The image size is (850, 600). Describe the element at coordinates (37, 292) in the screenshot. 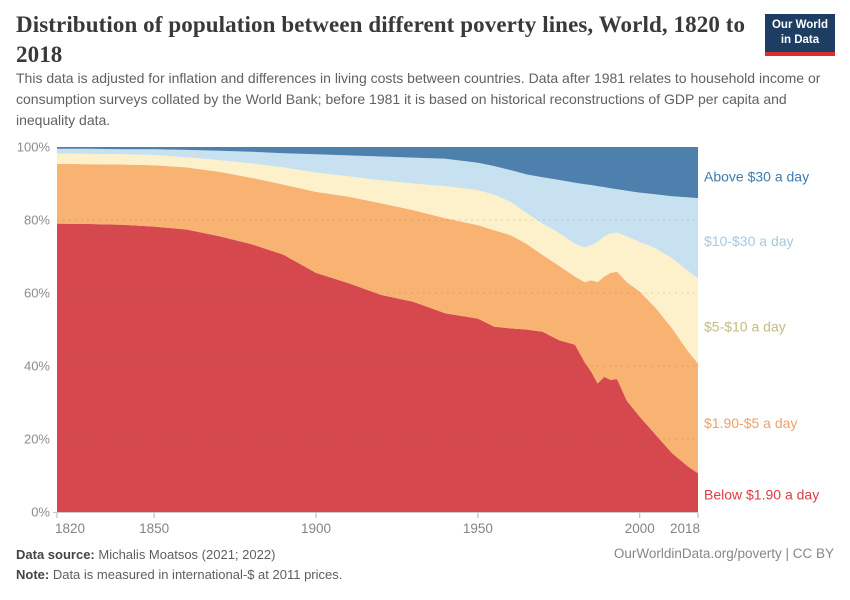

I see `y-tick-label-60: 60%` at that location.